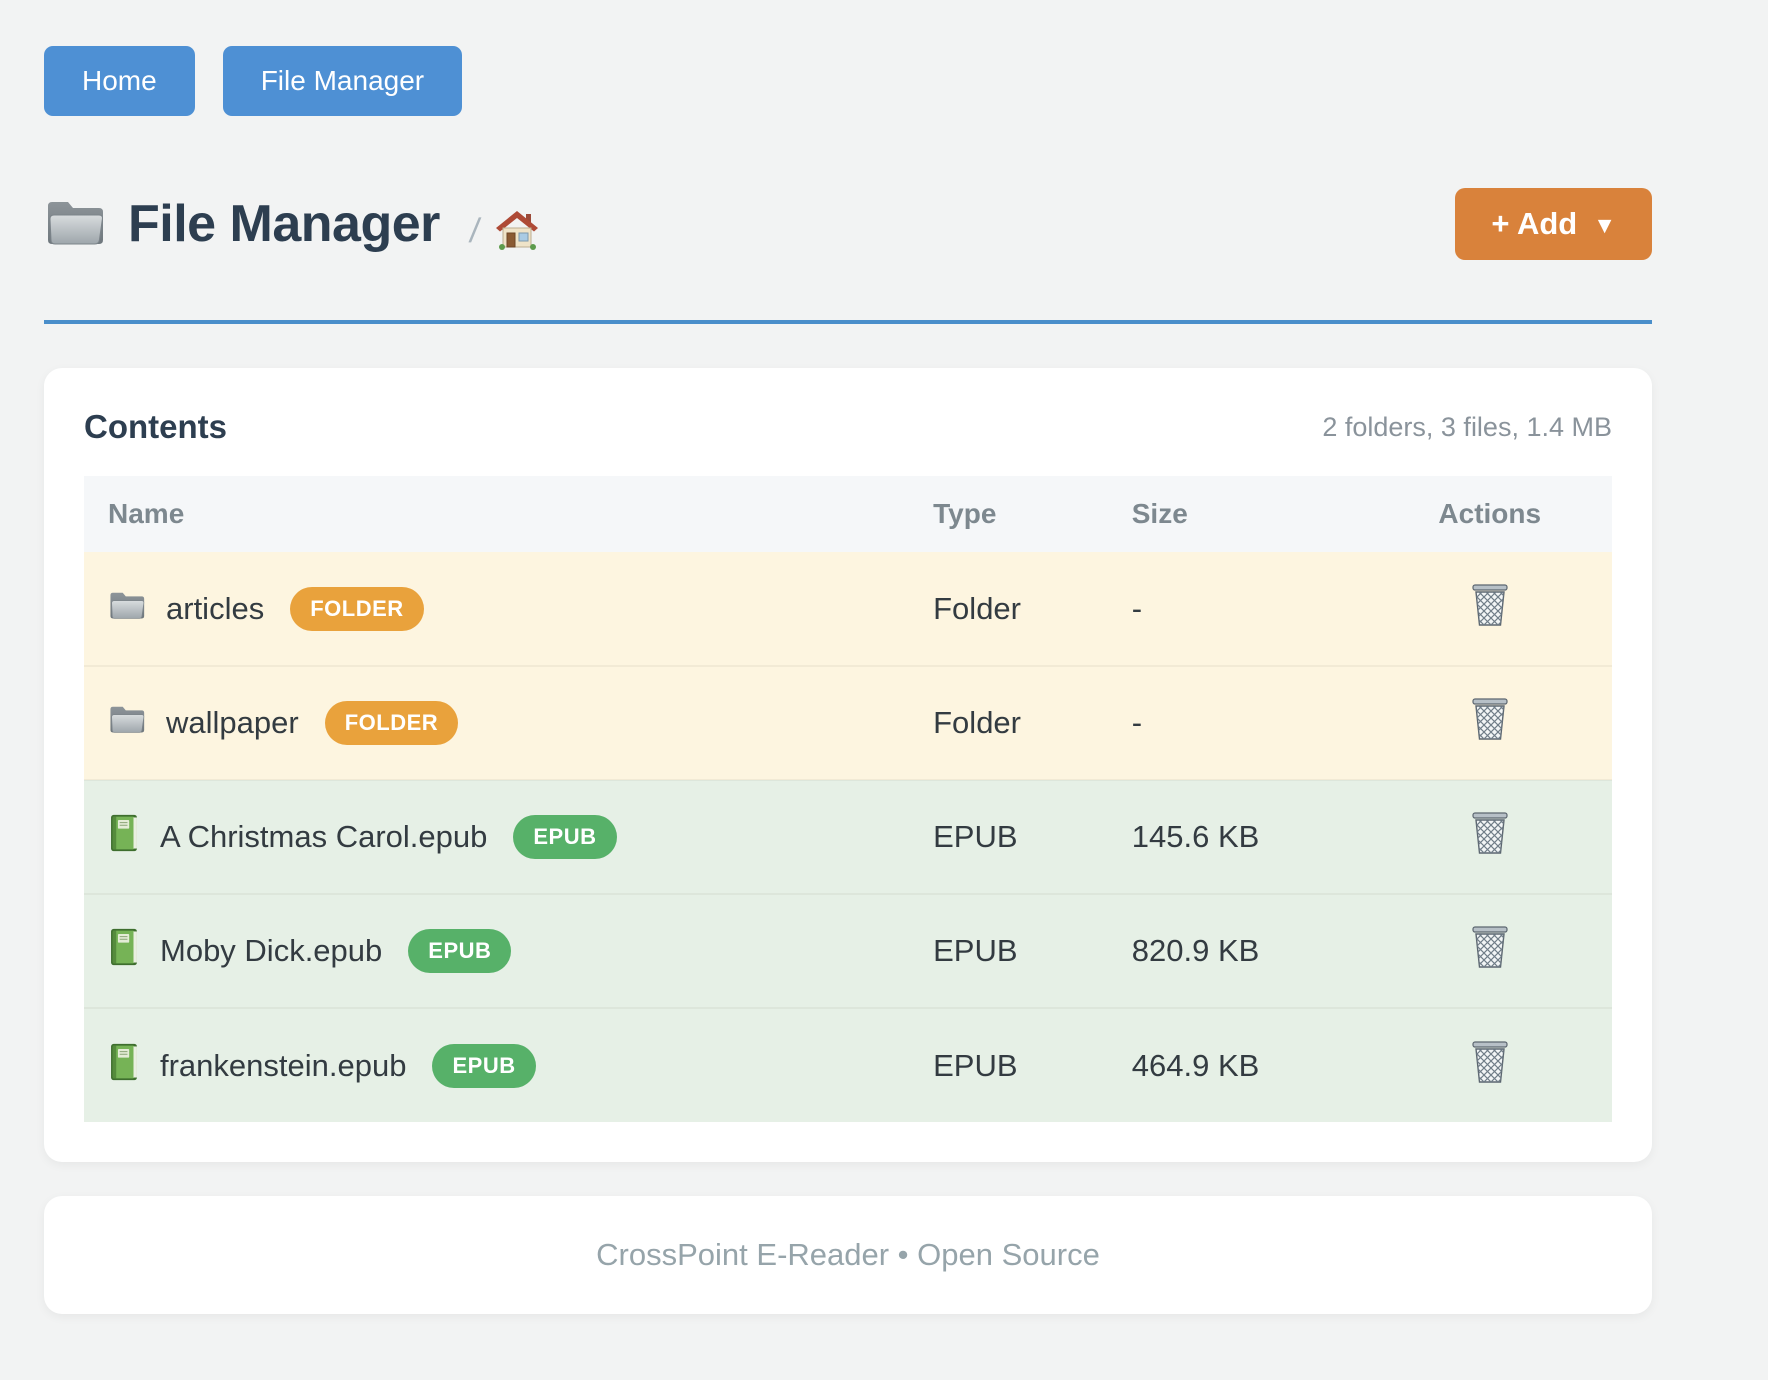 The height and width of the screenshot is (1380, 1768). I want to click on breadcrumb: /, so click(503, 224).